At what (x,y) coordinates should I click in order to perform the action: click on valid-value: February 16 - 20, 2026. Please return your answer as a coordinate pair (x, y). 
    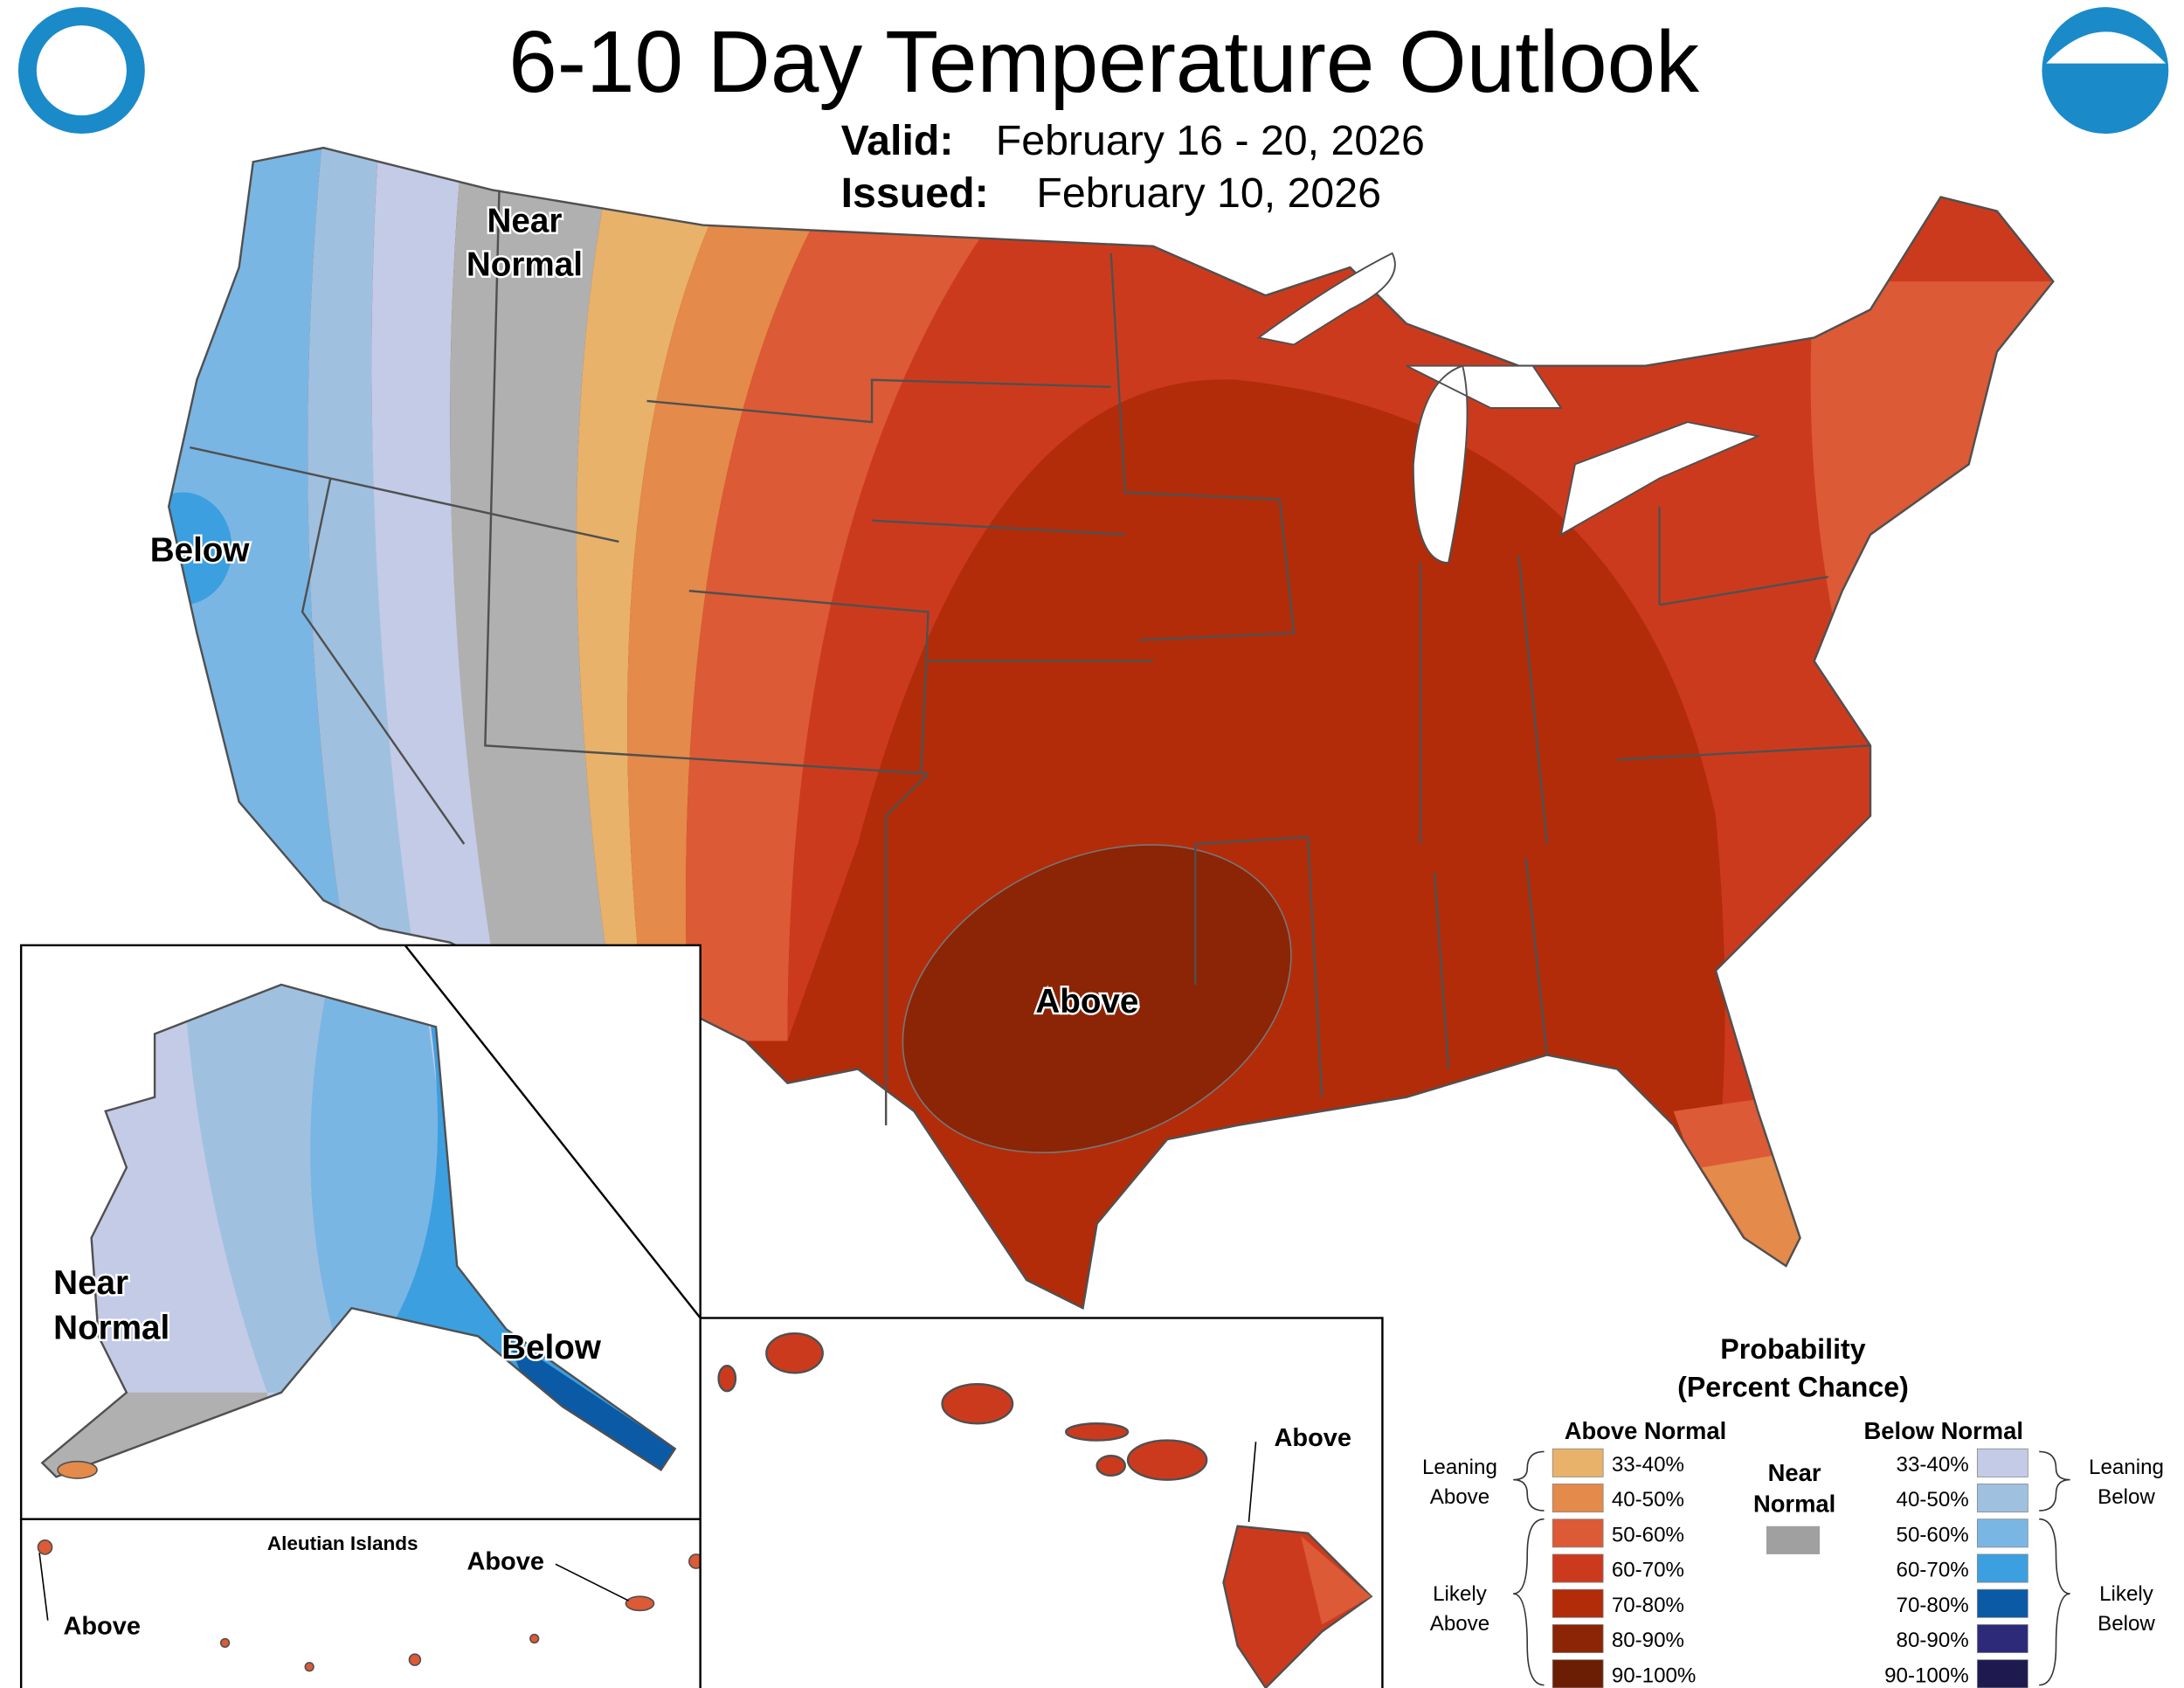
    Looking at the image, I should click on (1210, 140).